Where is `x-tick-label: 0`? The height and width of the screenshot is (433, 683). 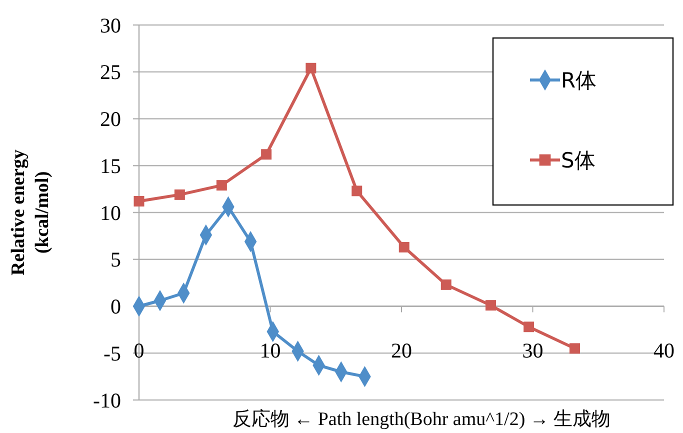
x-tick-label: 0 is located at coordinates (139, 350).